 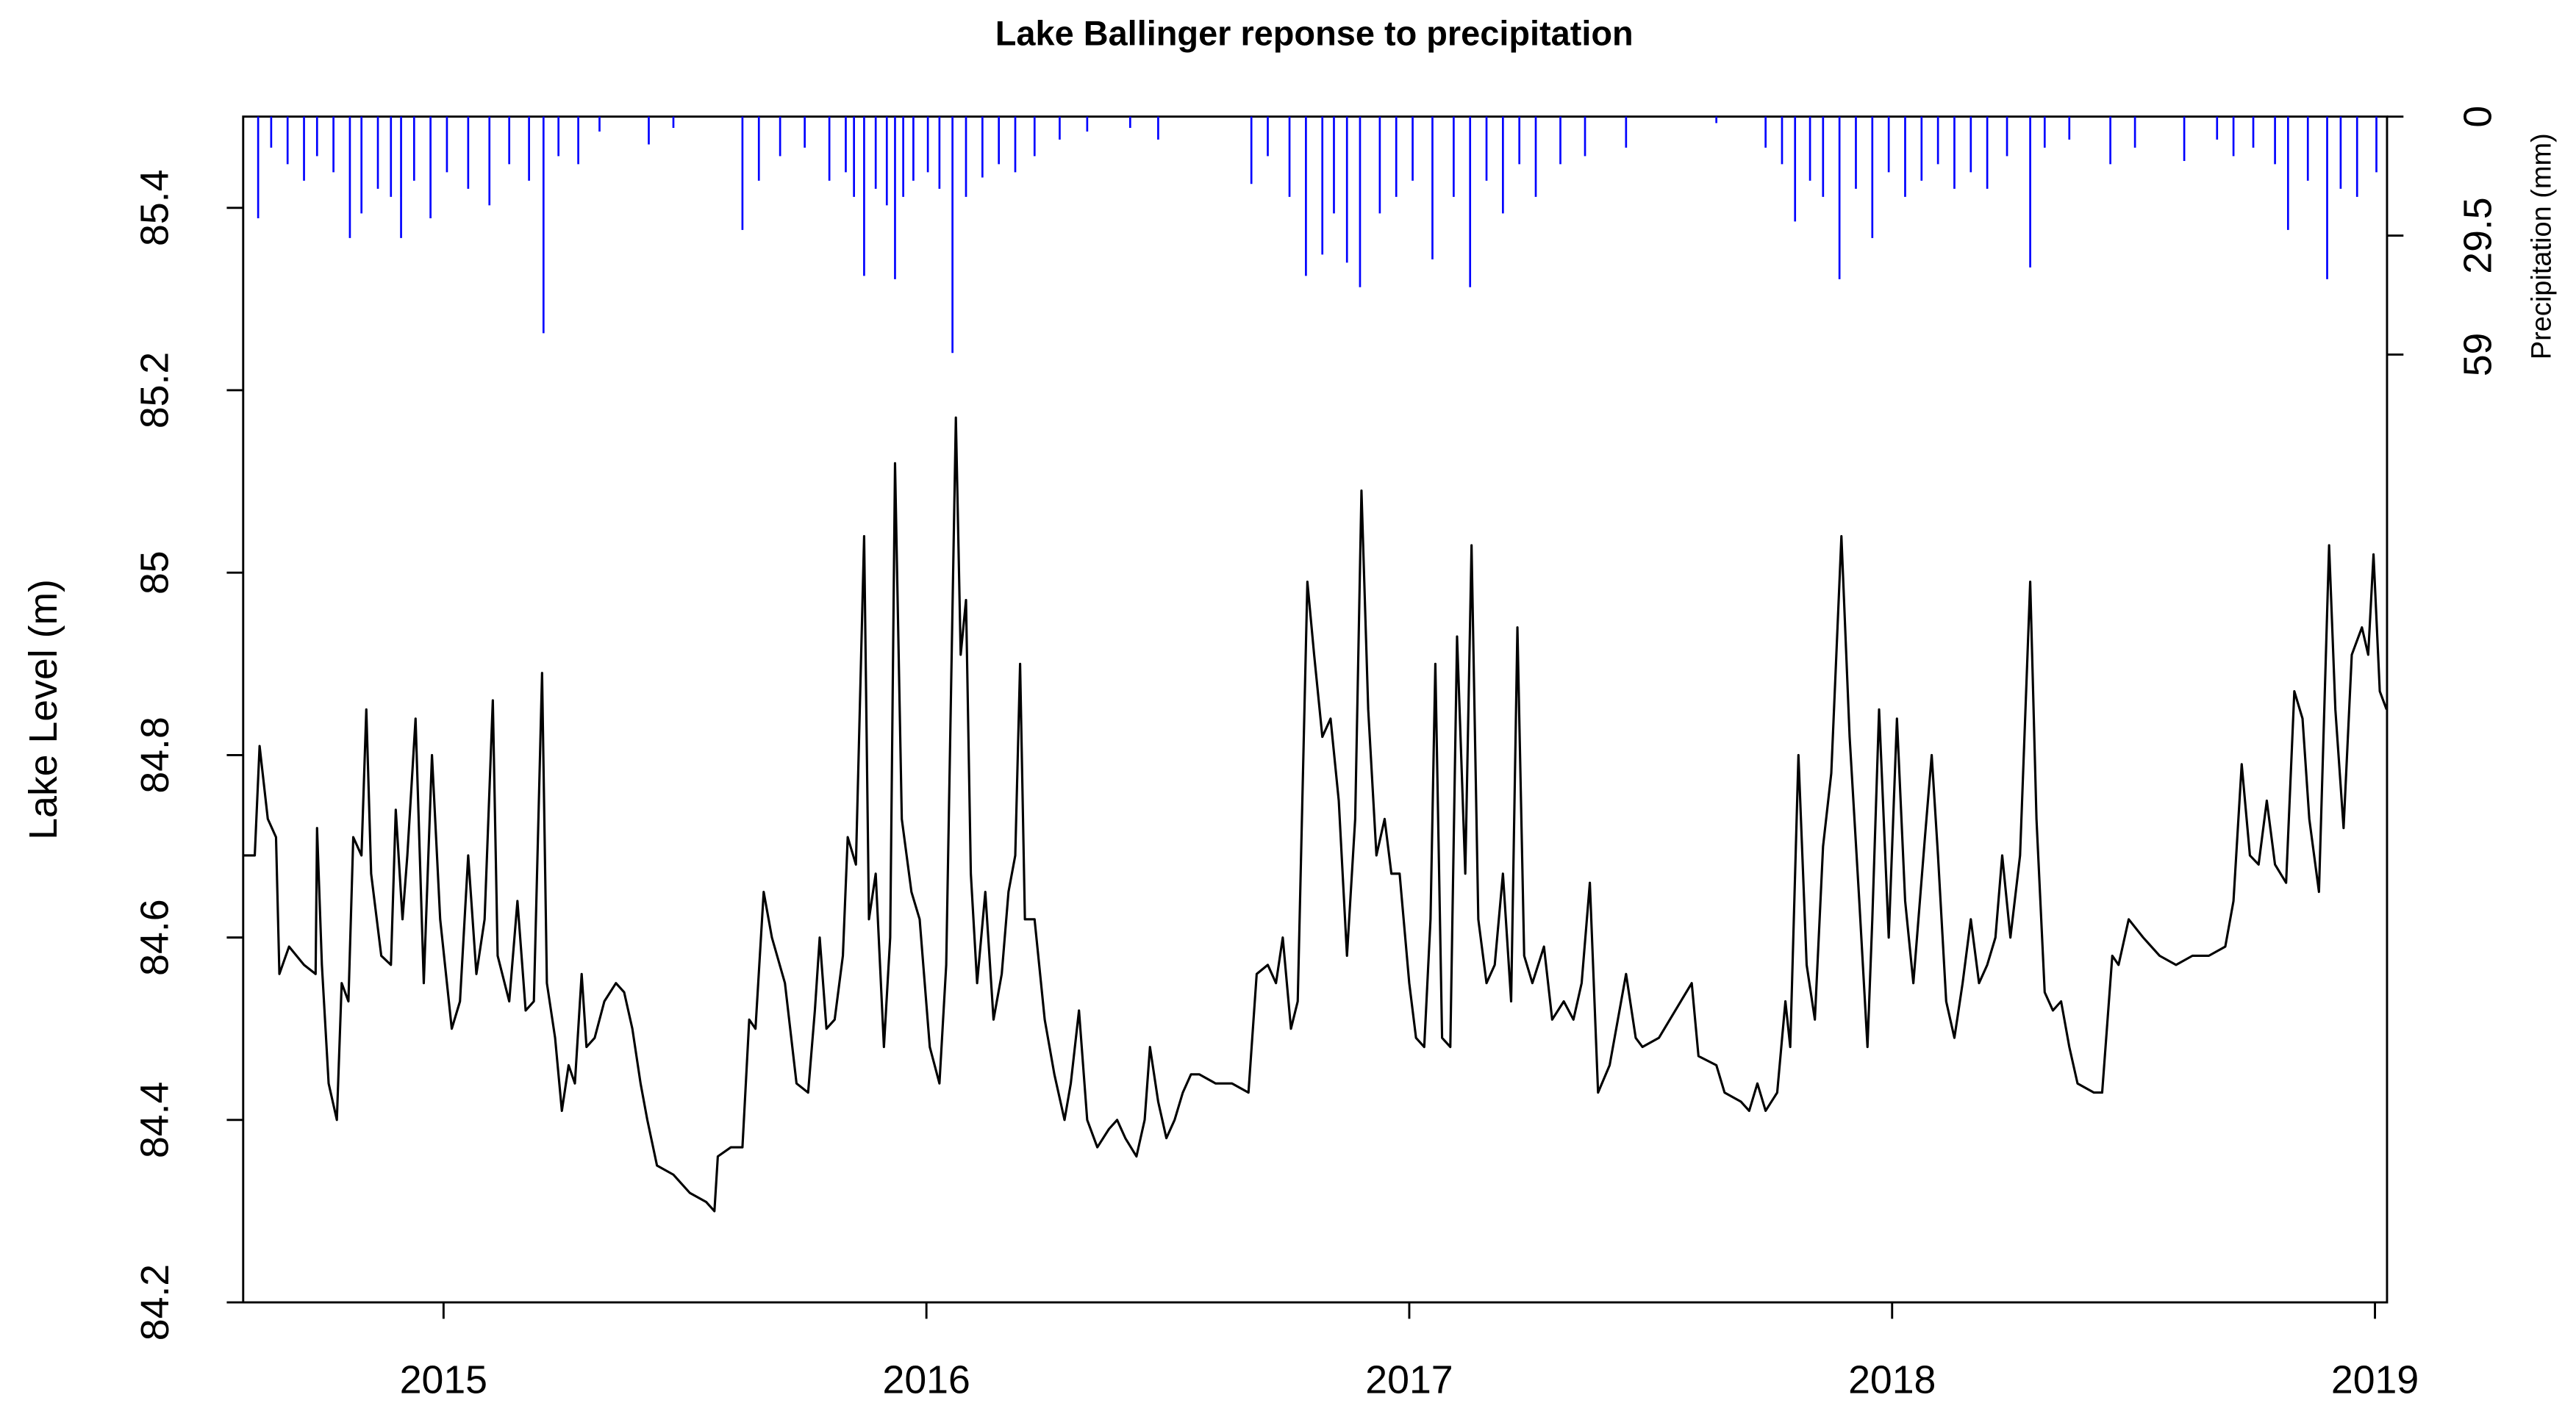 I want to click on y-tick-label: 85, so click(x=155, y=572).